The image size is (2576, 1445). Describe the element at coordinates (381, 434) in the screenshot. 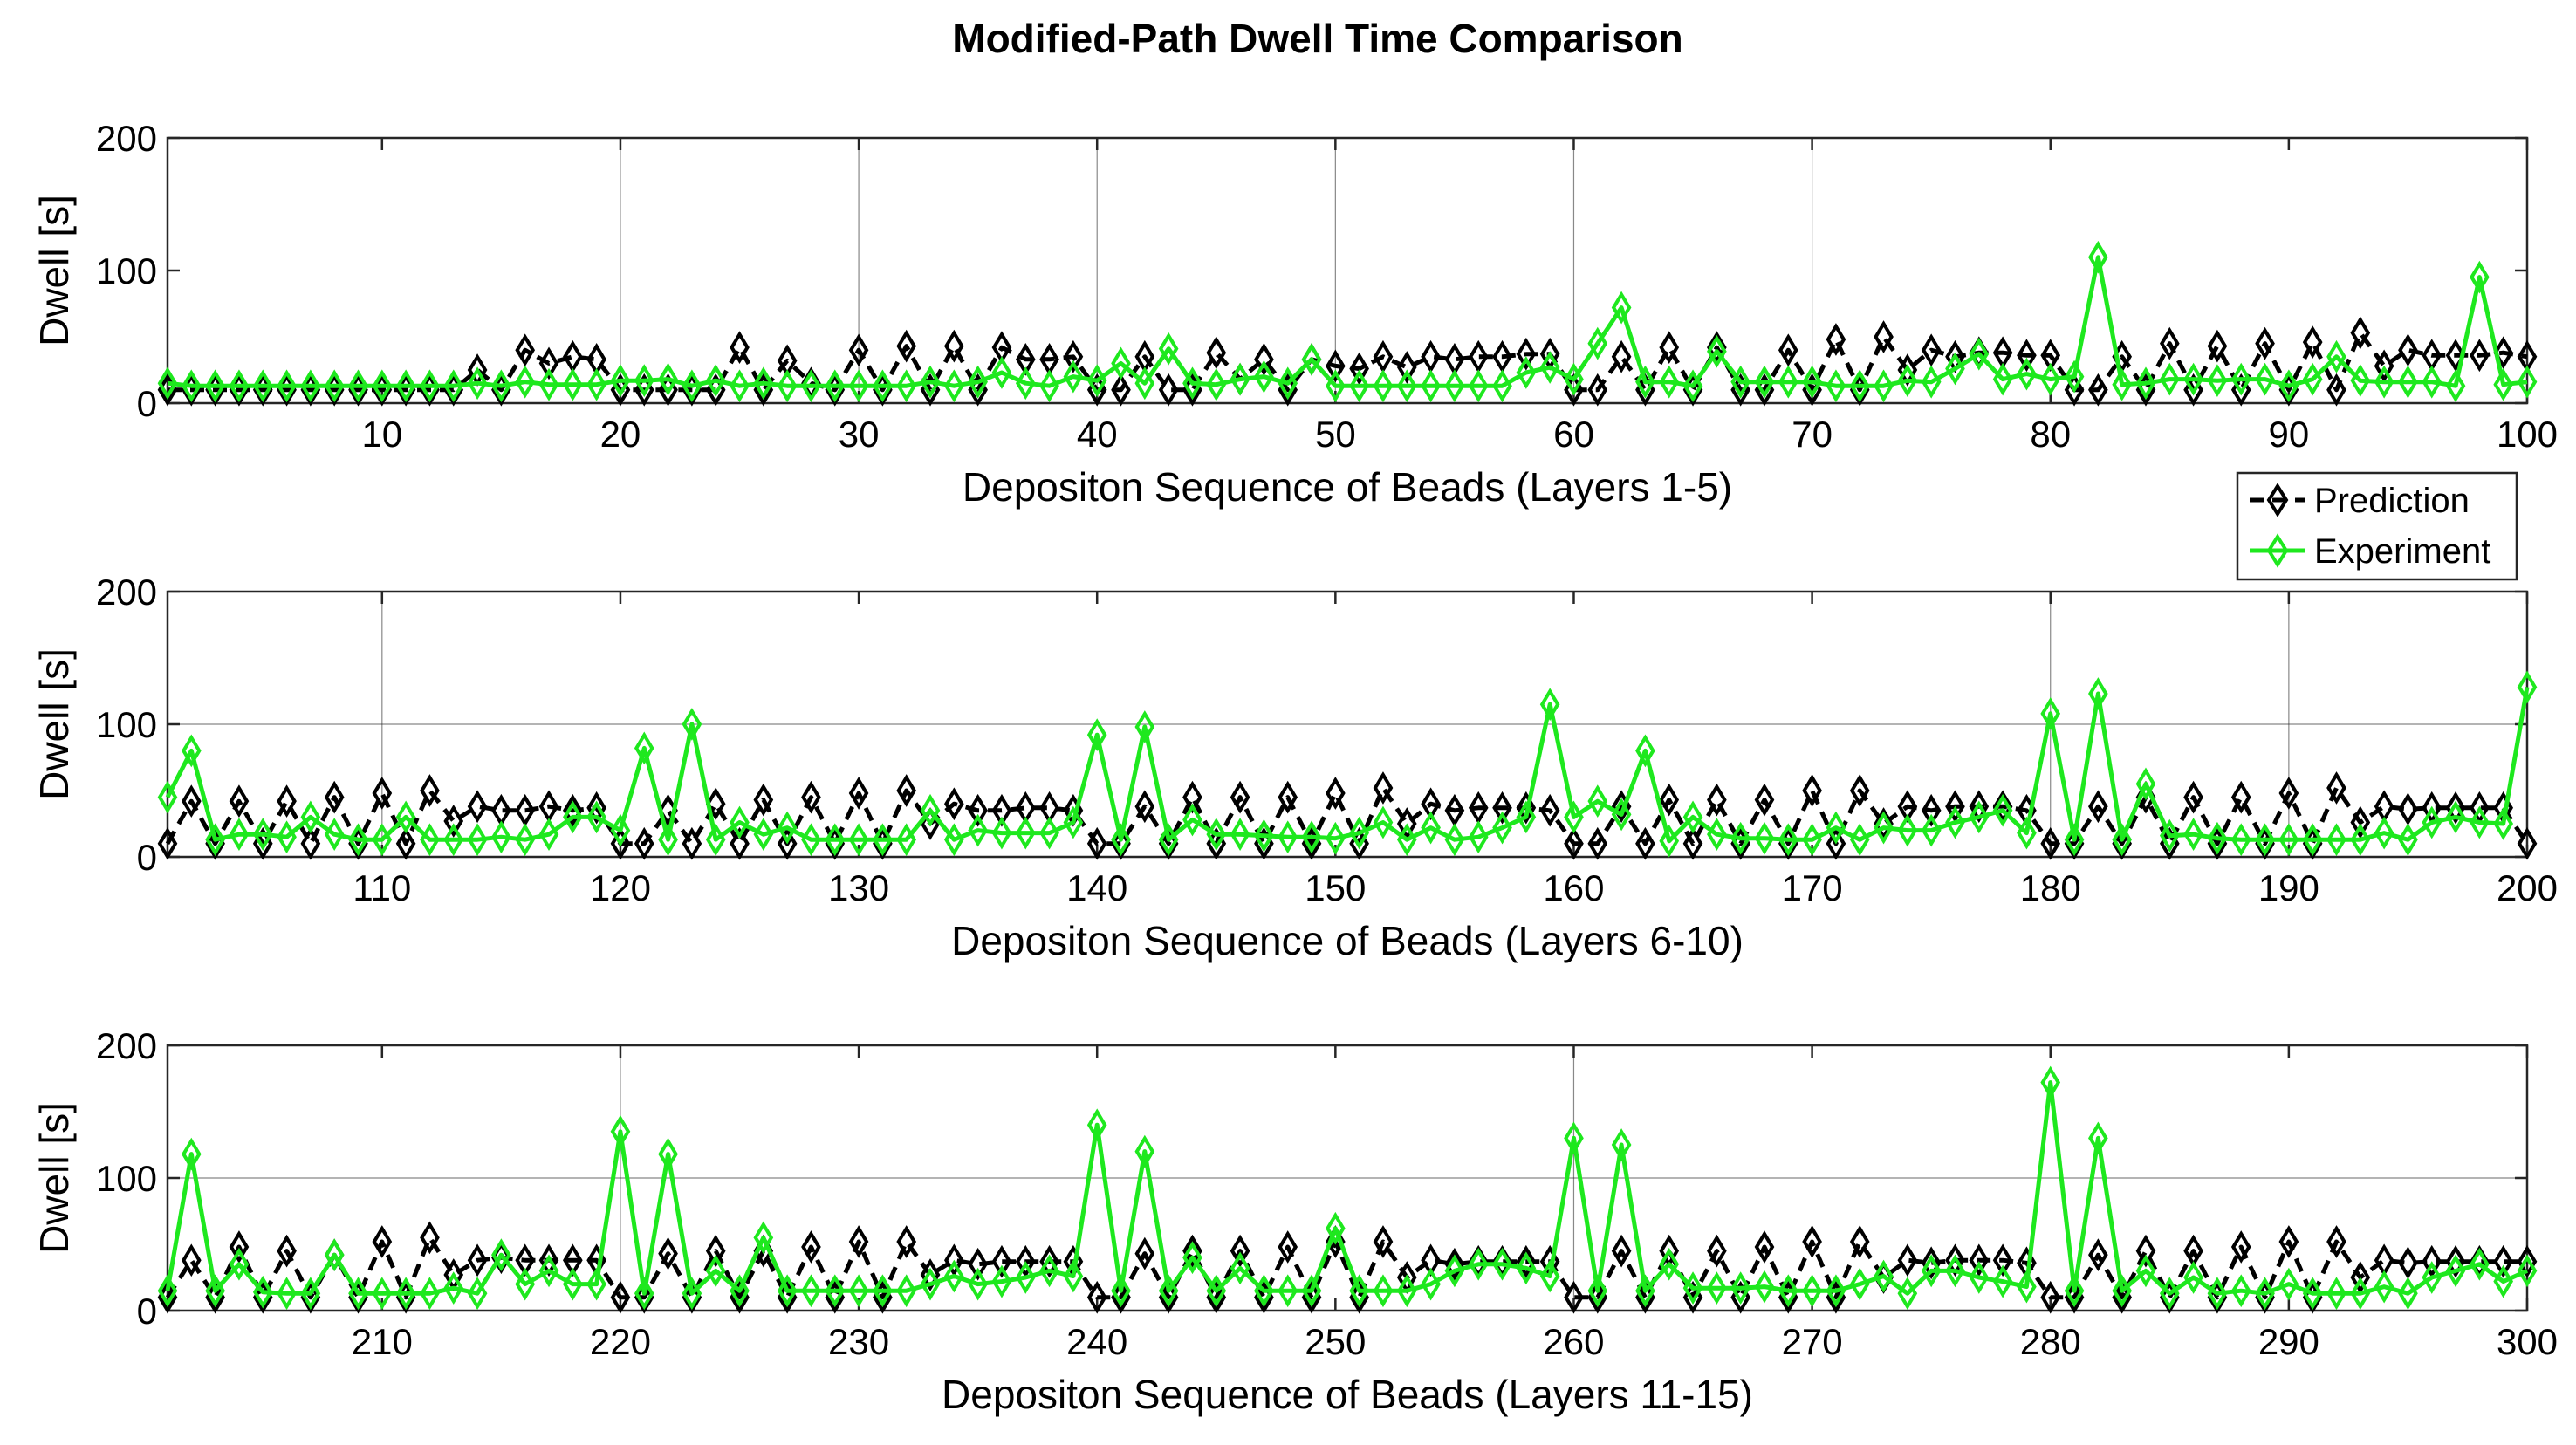

I see `x-tick-label: 10` at that location.